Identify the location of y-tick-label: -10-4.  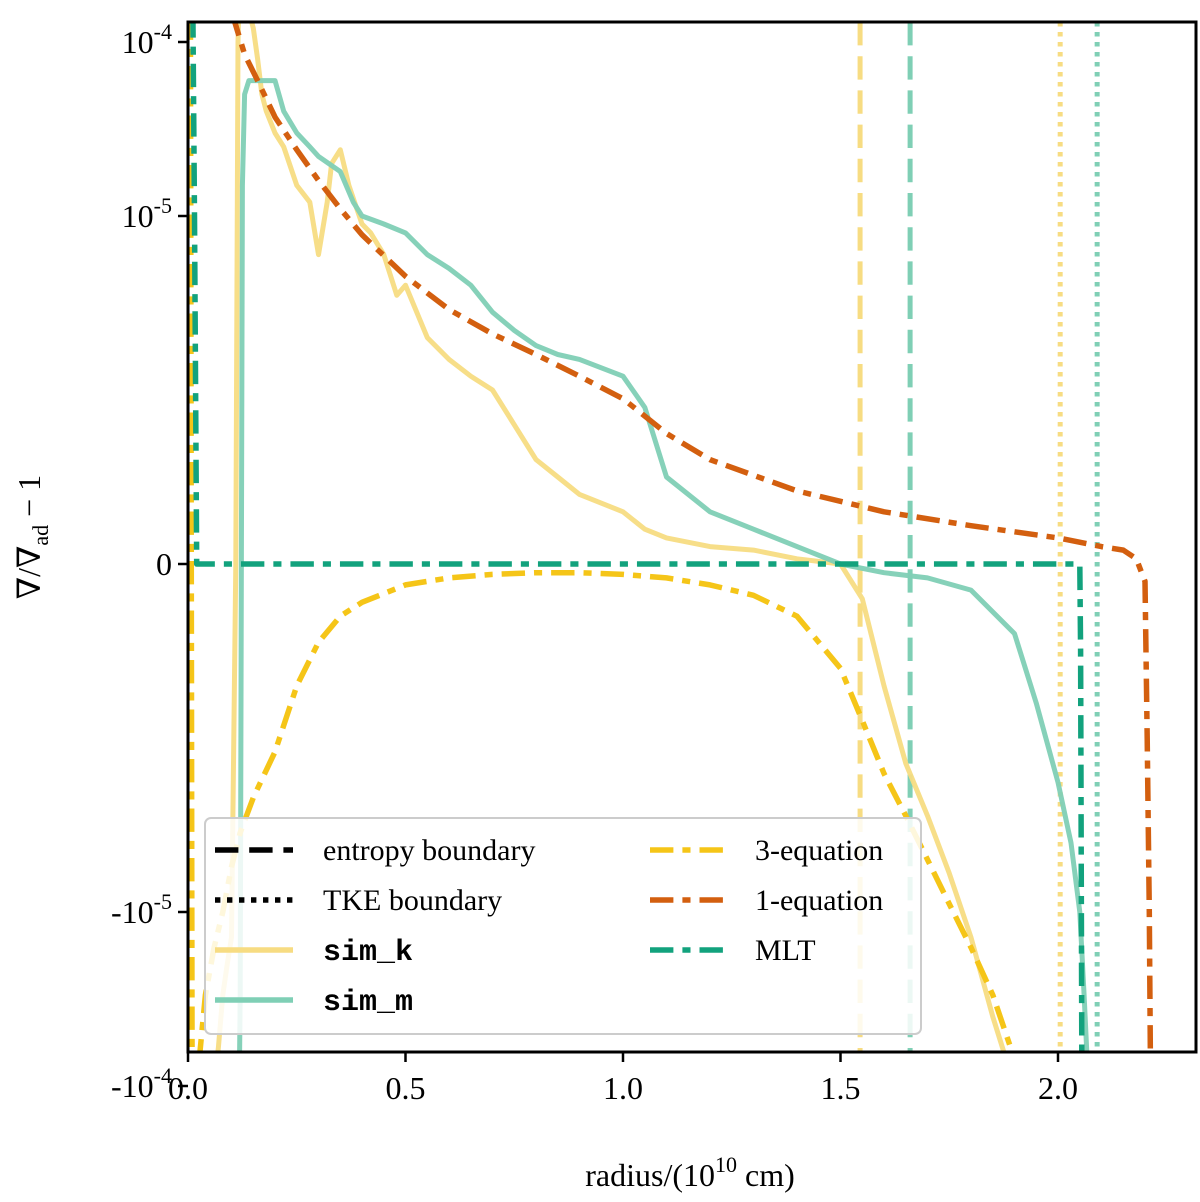
(141, 1083).